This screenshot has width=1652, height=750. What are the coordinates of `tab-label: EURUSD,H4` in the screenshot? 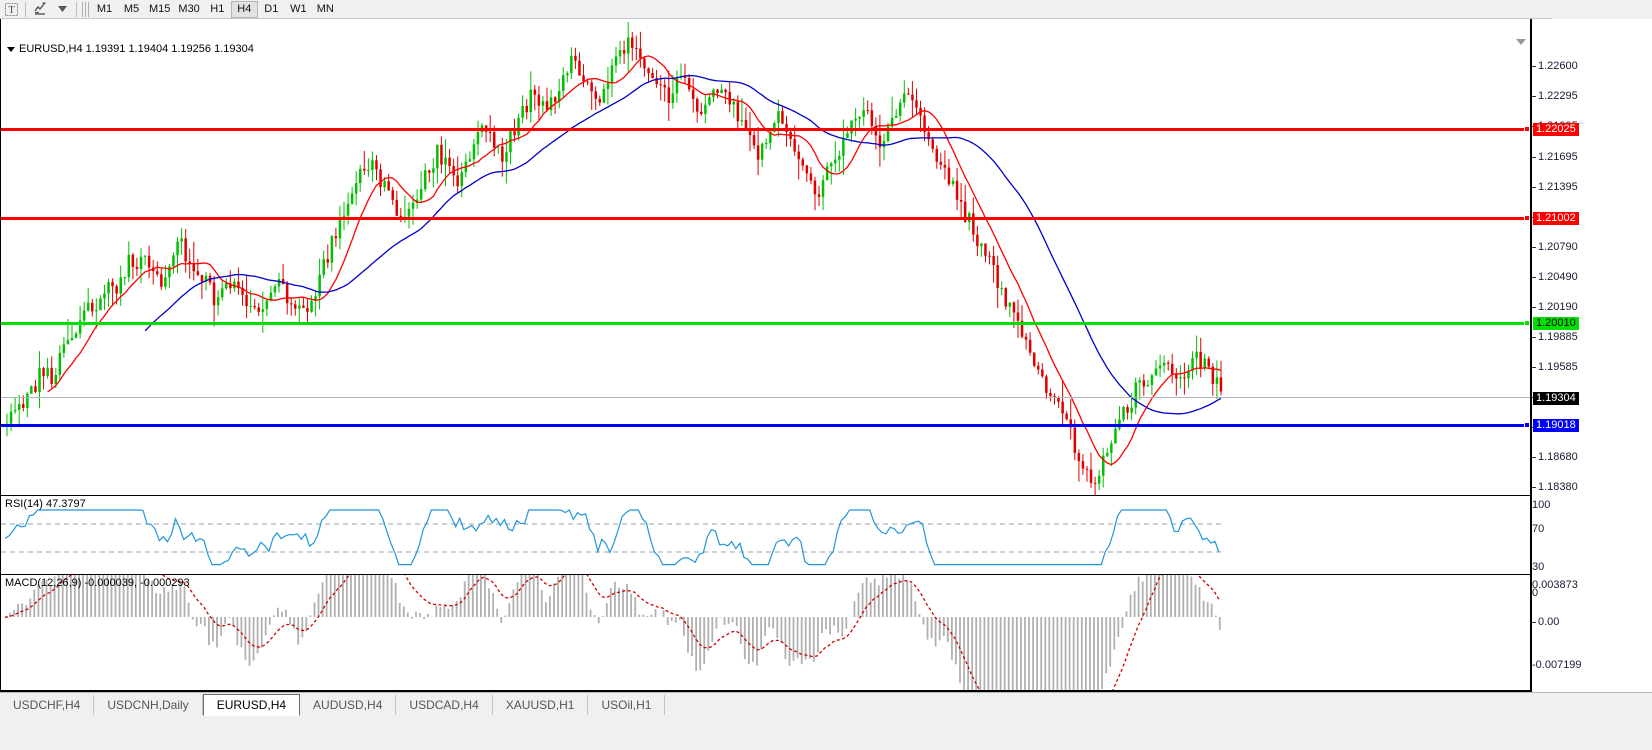 It's located at (251, 705).